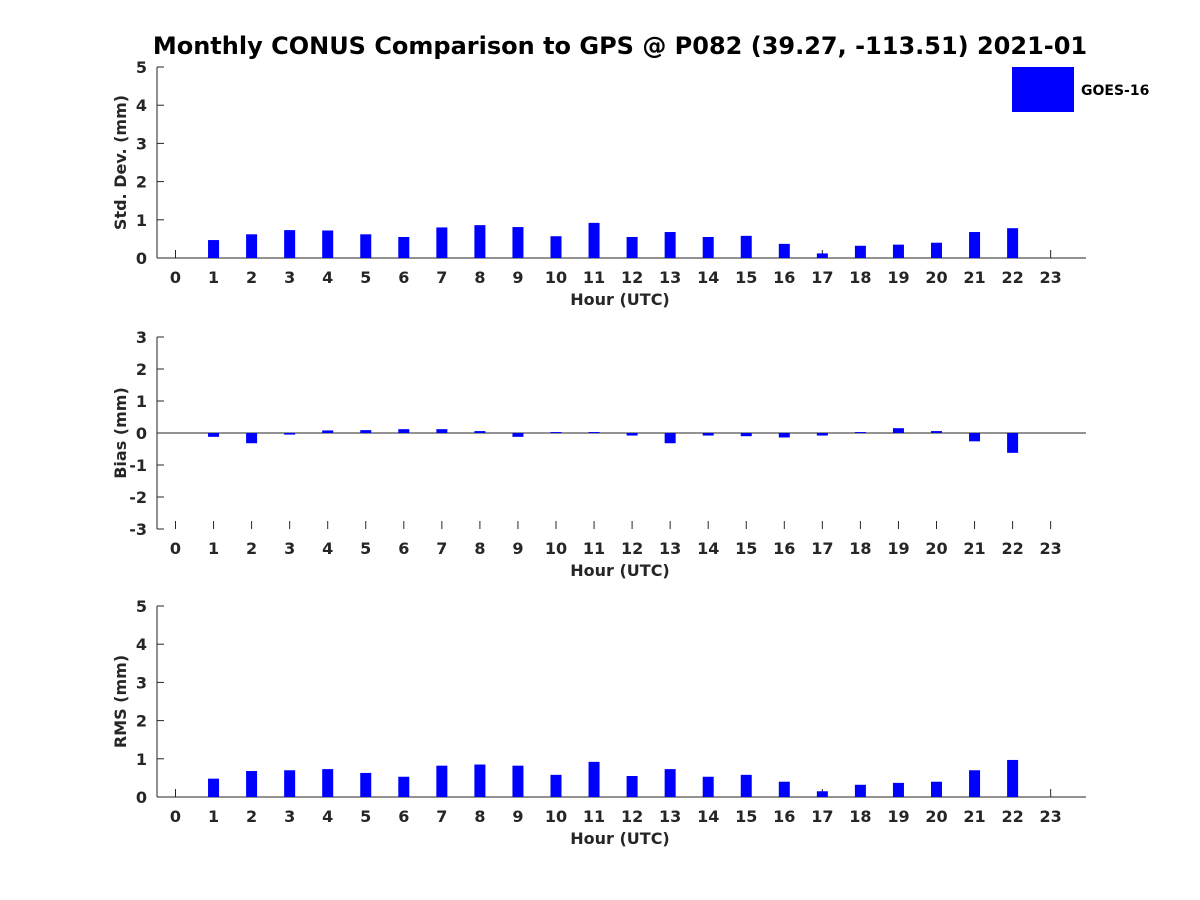 Image resolution: width=1200 pixels, height=900 pixels. Describe the element at coordinates (141, 105) in the screenshot. I see `std-dev-y-tick-label: 4` at that location.